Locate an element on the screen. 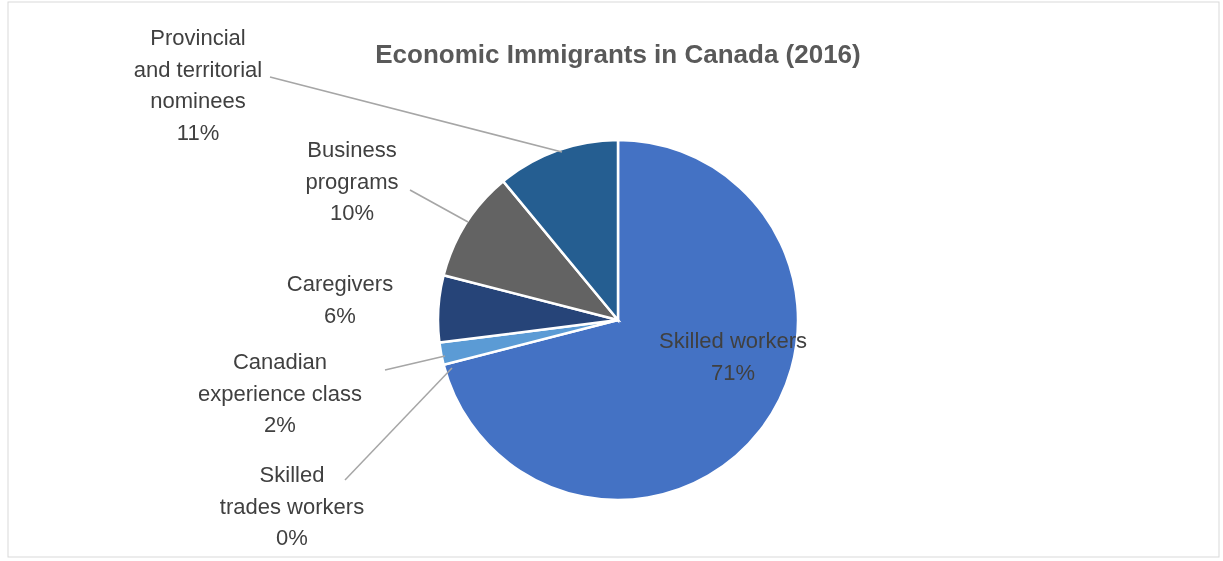 This screenshot has width=1223, height=561. category-label: Skilled trades workers is located at coordinates (292, 490).